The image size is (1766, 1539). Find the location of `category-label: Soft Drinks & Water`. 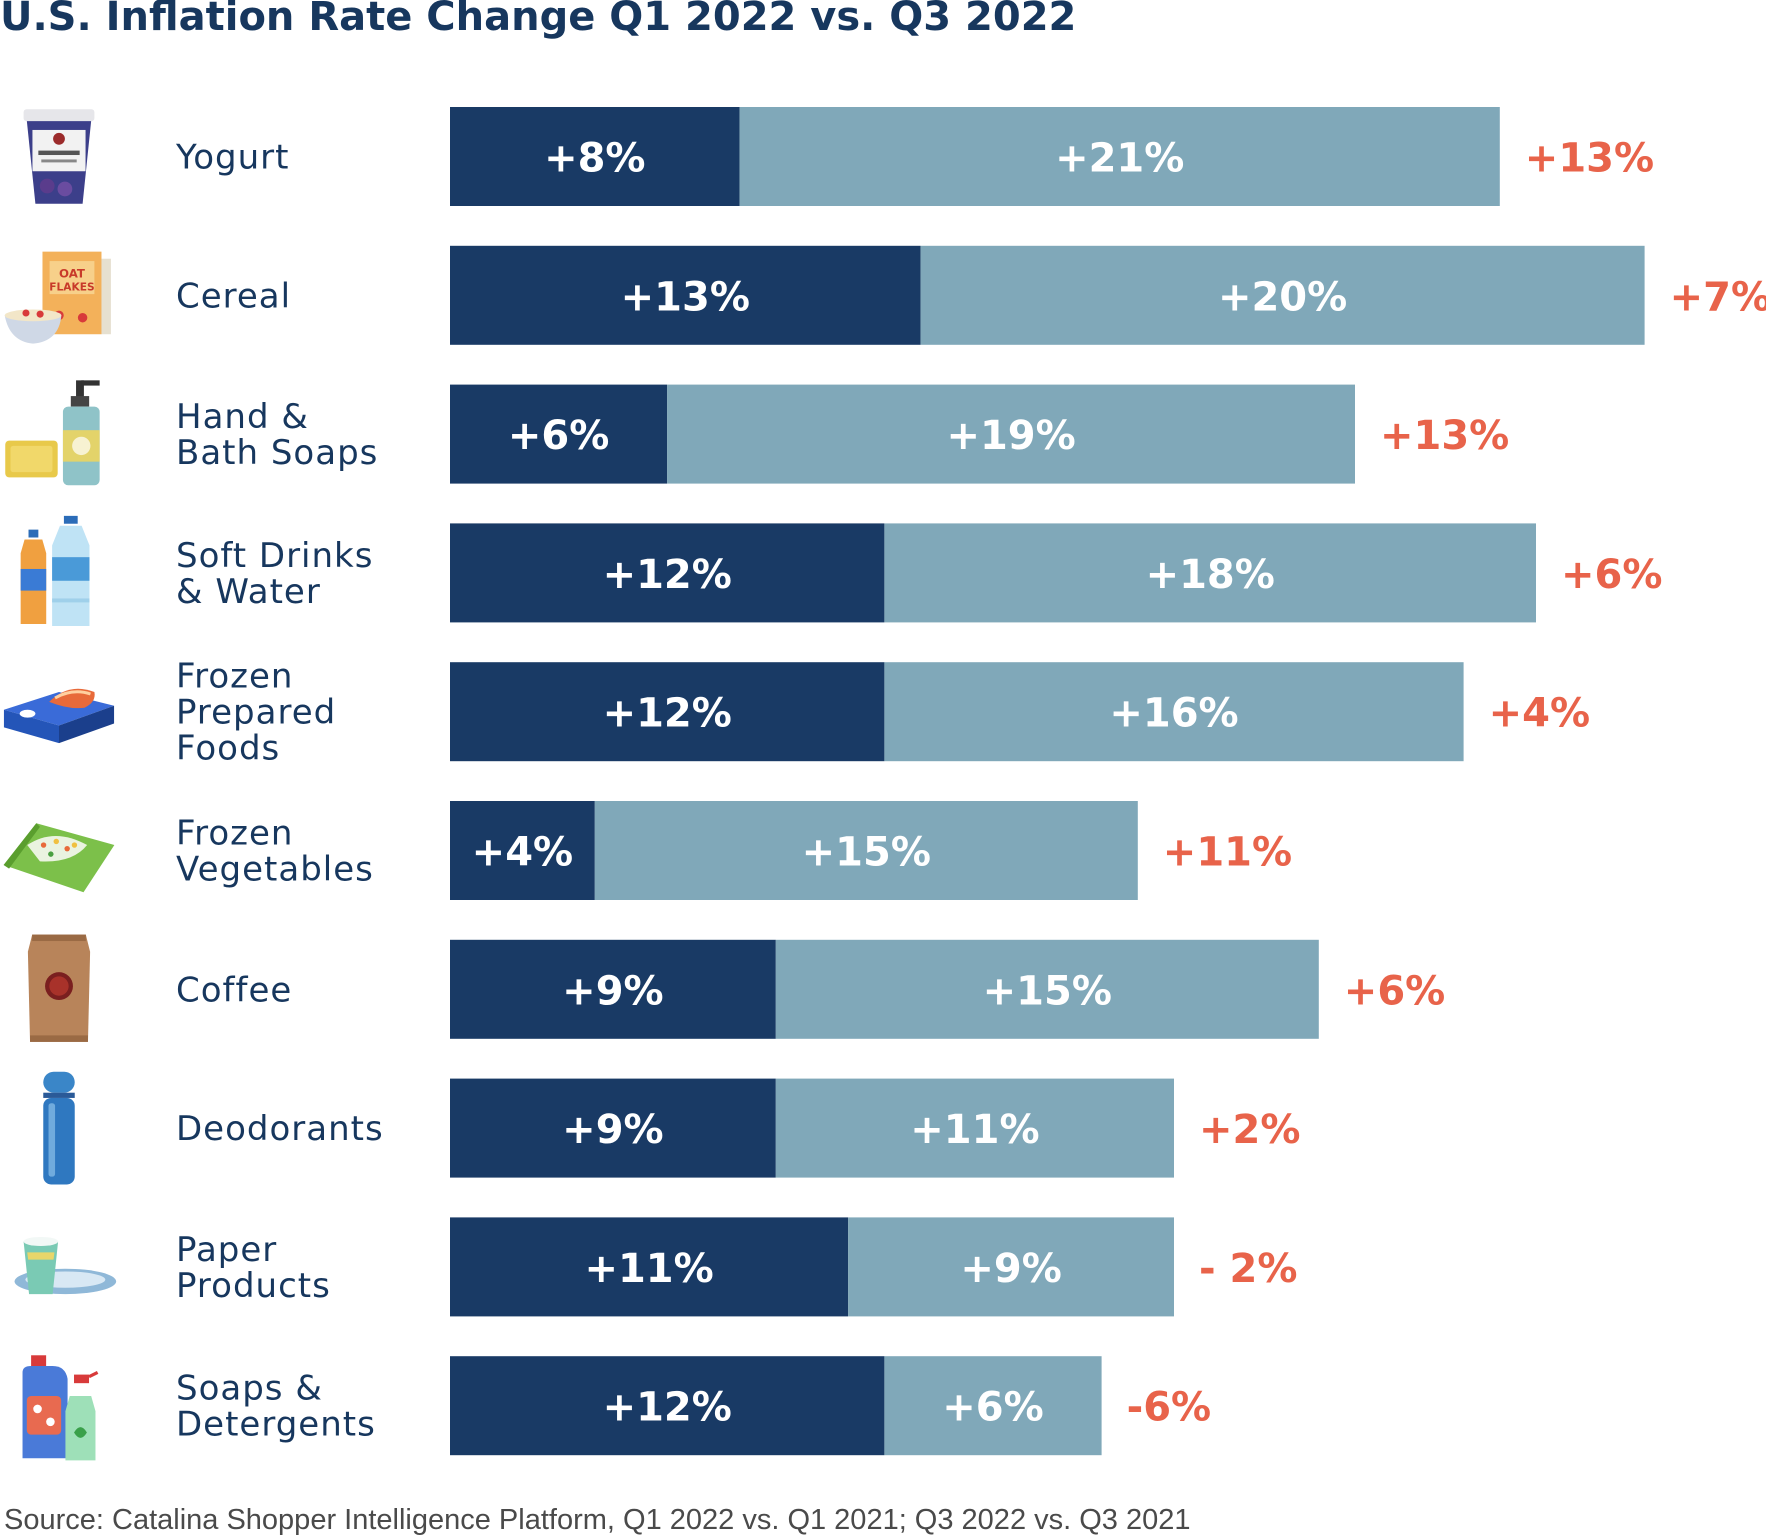

category-label: Soft Drinks & Water is located at coordinates (274, 574).